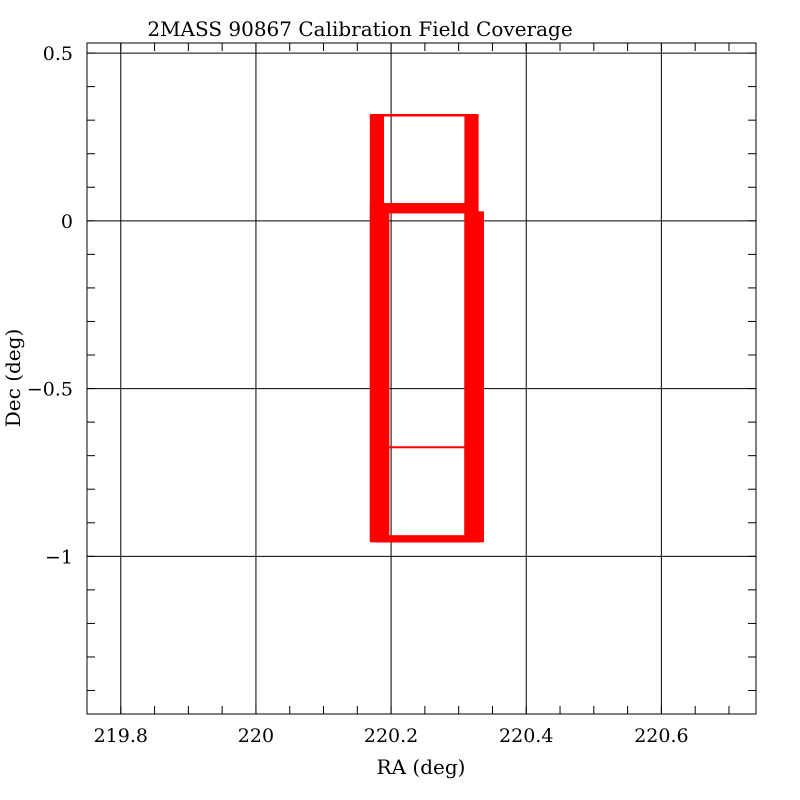 This screenshot has width=800, height=800. Describe the element at coordinates (359, 29) in the screenshot. I see `chart-title: 2MASS 90867 Calibration Field Coverage` at that location.